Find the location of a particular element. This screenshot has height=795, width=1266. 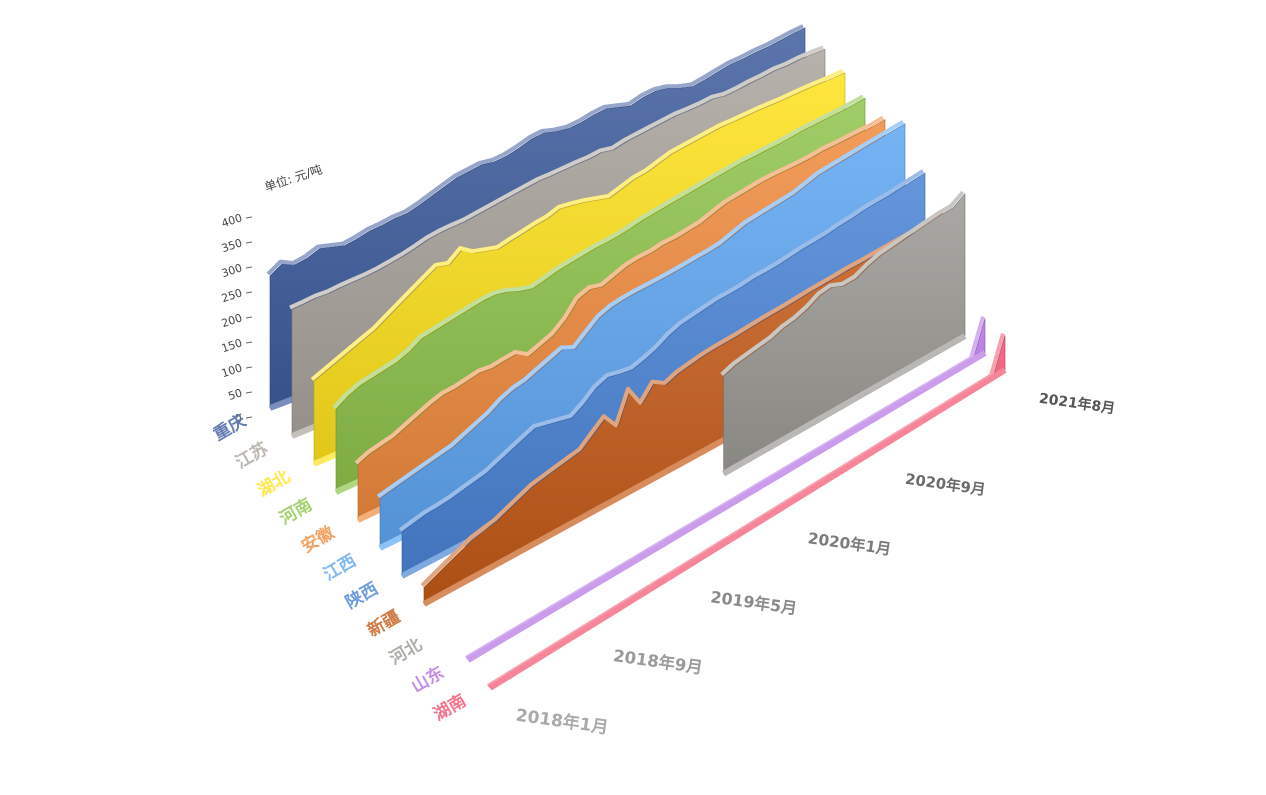

y-tick-label: 150 is located at coordinates (232, 345).